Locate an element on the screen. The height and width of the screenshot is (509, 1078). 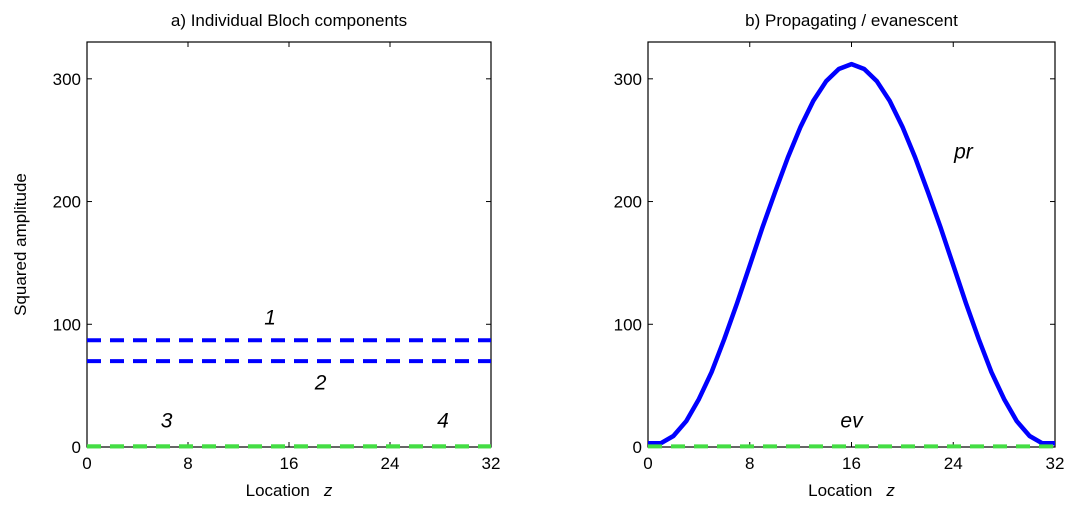
series-label-4: 4 is located at coordinates (443, 420).